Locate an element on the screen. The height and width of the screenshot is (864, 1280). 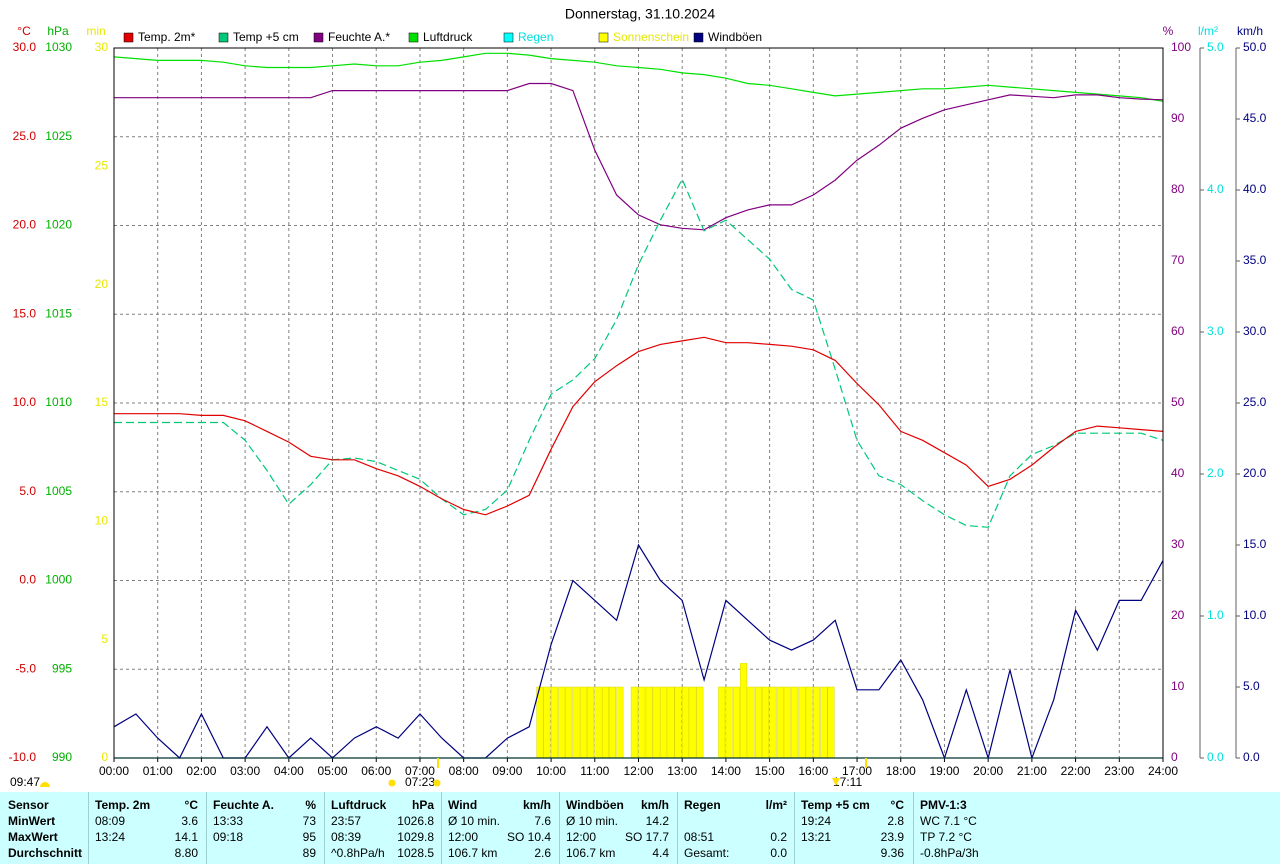
table-cell: WC 7.1 °C is located at coordinates (948, 821).